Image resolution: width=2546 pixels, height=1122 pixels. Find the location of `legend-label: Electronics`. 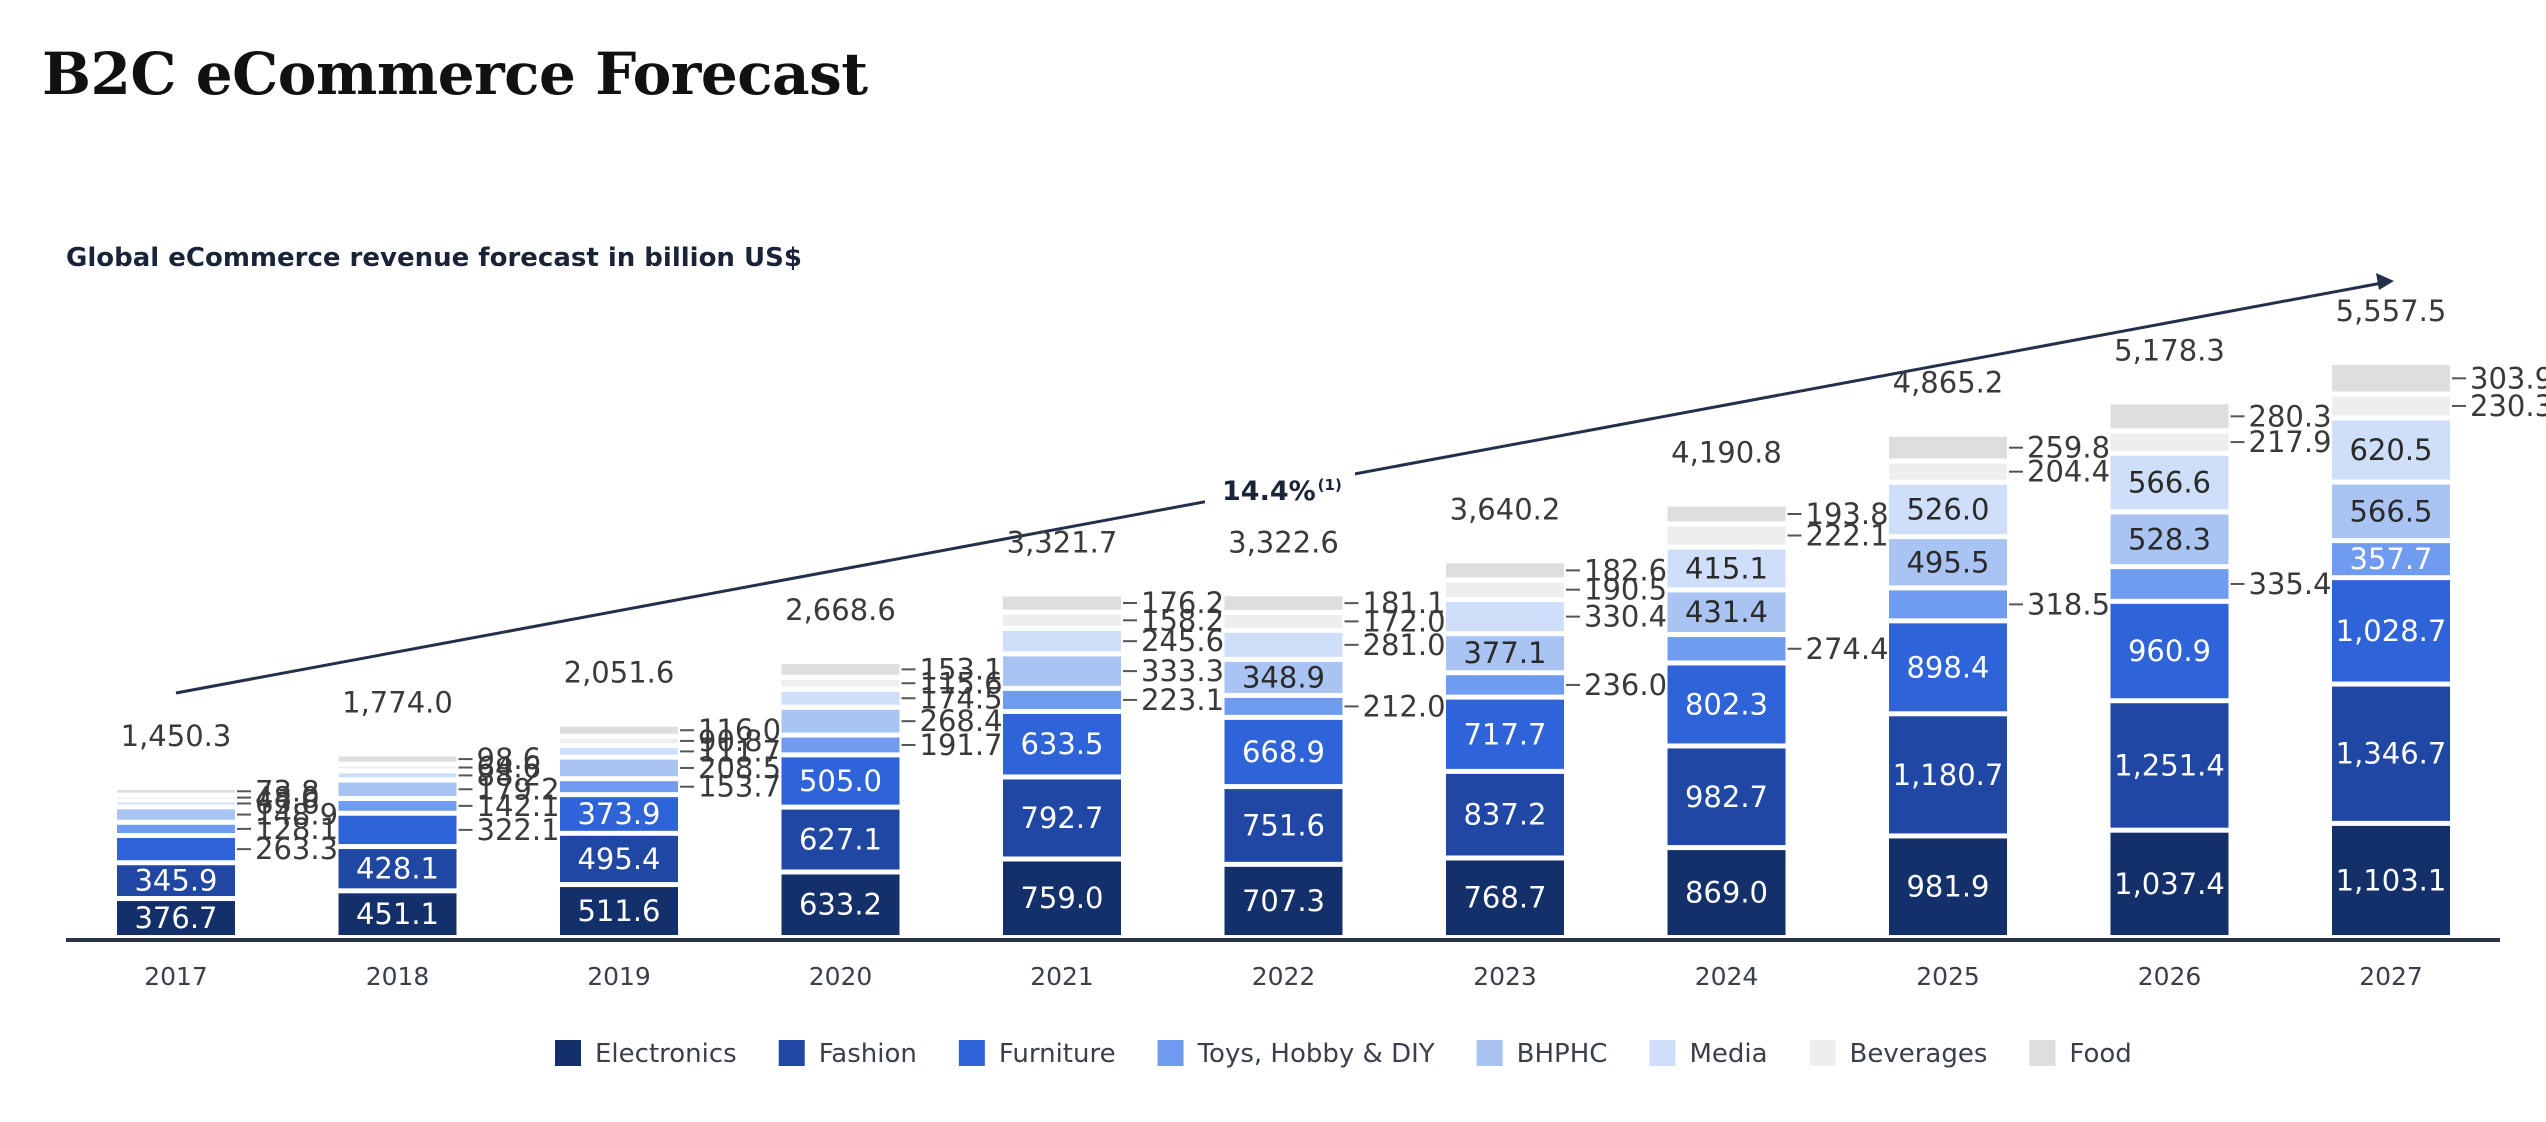

legend-label: Electronics is located at coordinates (666, 1054).